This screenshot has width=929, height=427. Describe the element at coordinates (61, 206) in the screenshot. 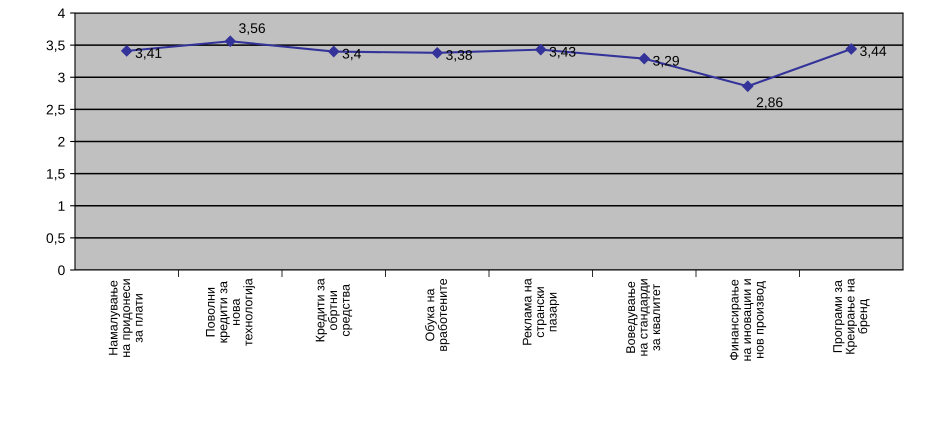

I see `y-tick-label: 1` at that location.